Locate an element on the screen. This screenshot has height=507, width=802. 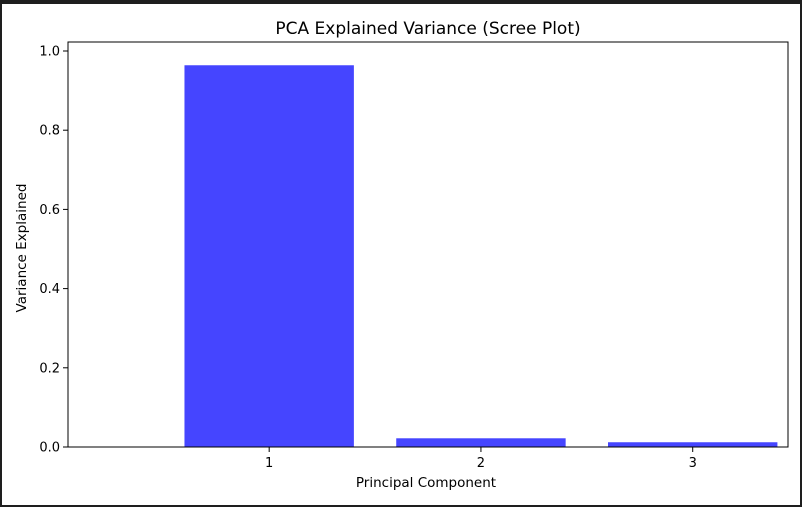
x-ticks-group: 1 2 3 is located at coordinates (481, 459).